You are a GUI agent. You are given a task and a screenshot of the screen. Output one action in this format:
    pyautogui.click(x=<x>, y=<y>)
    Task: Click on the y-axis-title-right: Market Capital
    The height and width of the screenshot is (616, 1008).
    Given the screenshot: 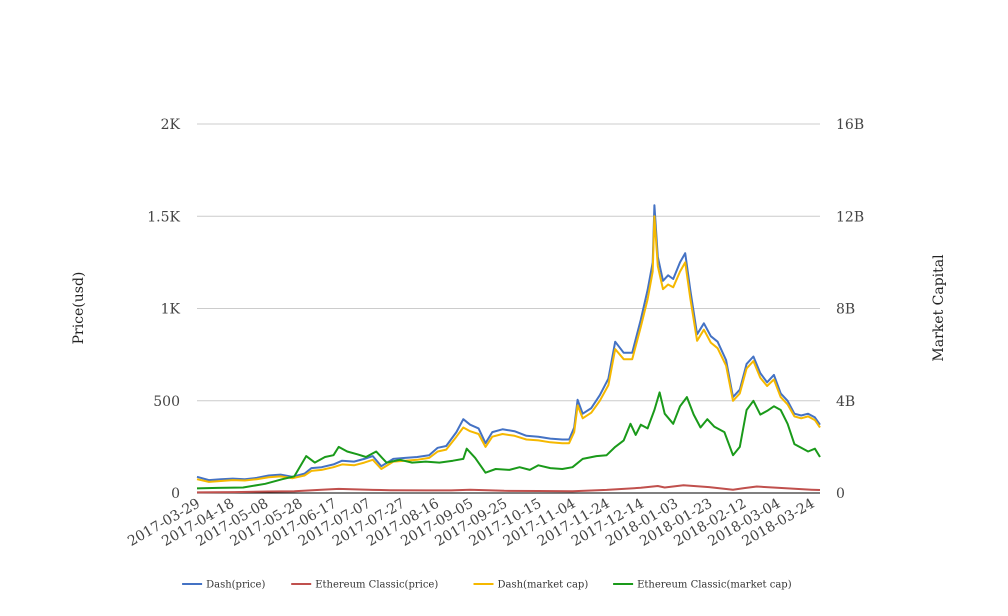 What is the action you would take?
    pyautogui.click(x=939, y=308)
    